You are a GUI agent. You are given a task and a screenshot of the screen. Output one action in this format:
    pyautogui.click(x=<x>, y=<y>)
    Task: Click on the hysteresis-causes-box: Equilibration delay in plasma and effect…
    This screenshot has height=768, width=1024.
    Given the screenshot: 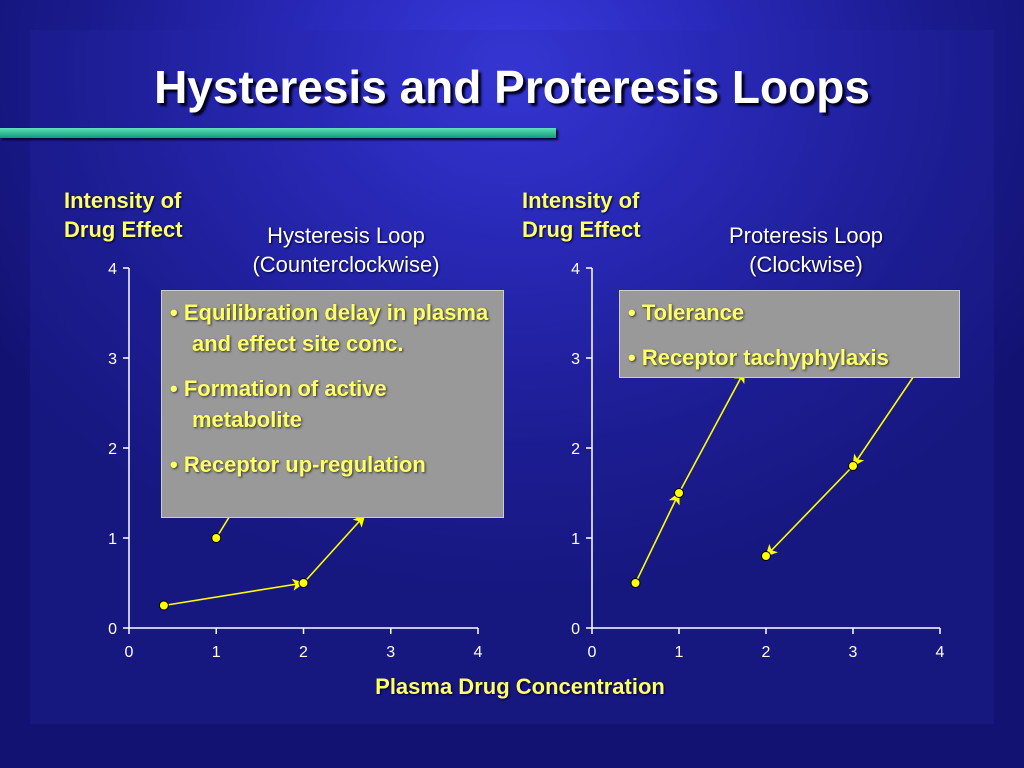 What is the action you would take?
    pyautogui.click(x=332, y=404)
    